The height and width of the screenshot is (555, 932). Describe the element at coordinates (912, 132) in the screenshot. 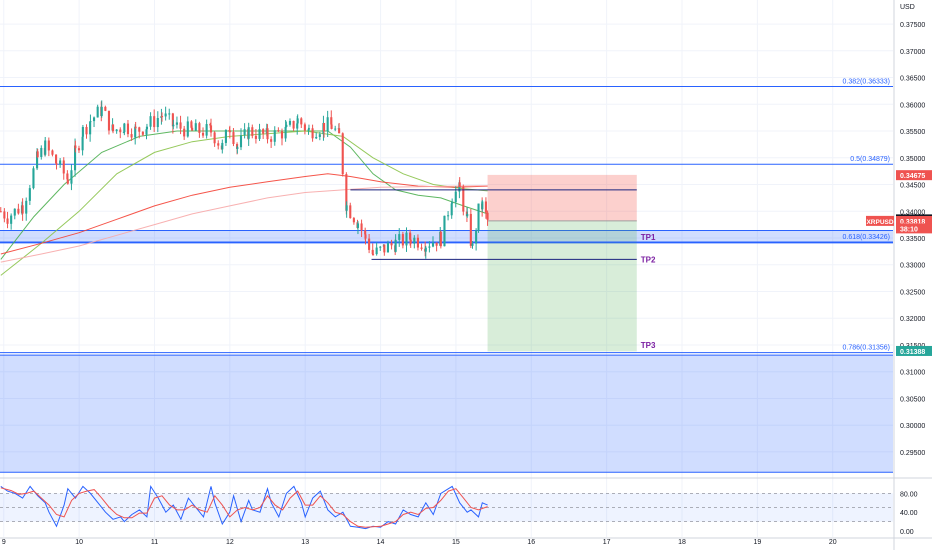

I see `price-tick-label: 0.35500` at that location.